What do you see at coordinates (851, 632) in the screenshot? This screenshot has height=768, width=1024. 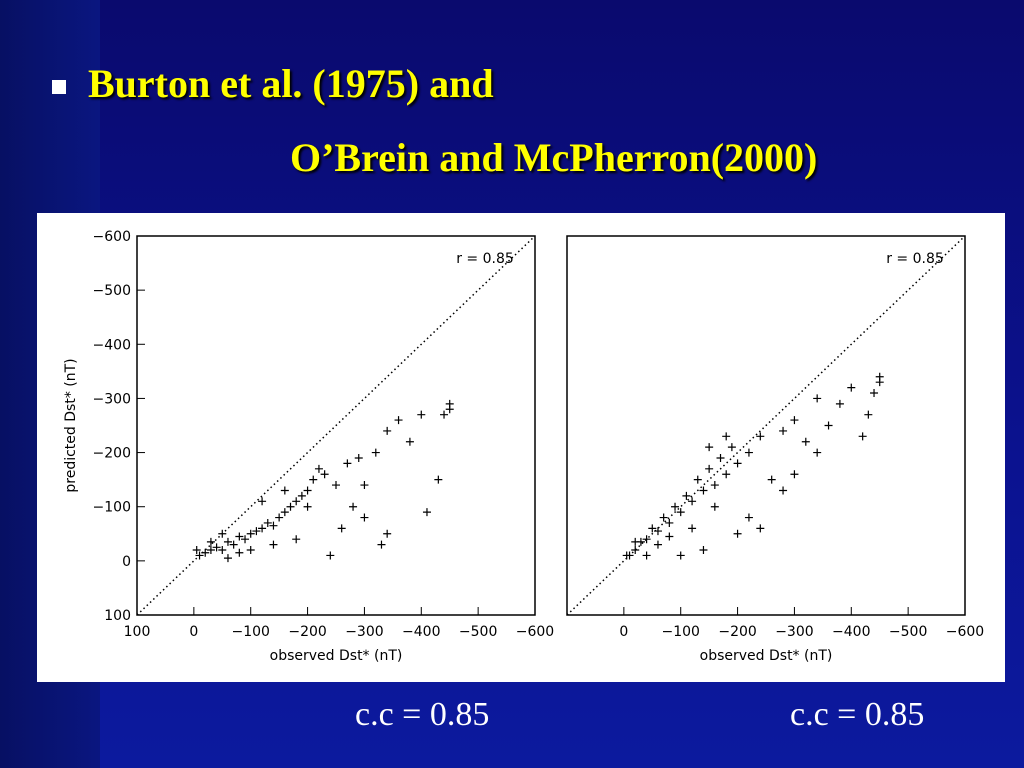 I see `x-tick-label: −400` at bounding box center [851, 632].